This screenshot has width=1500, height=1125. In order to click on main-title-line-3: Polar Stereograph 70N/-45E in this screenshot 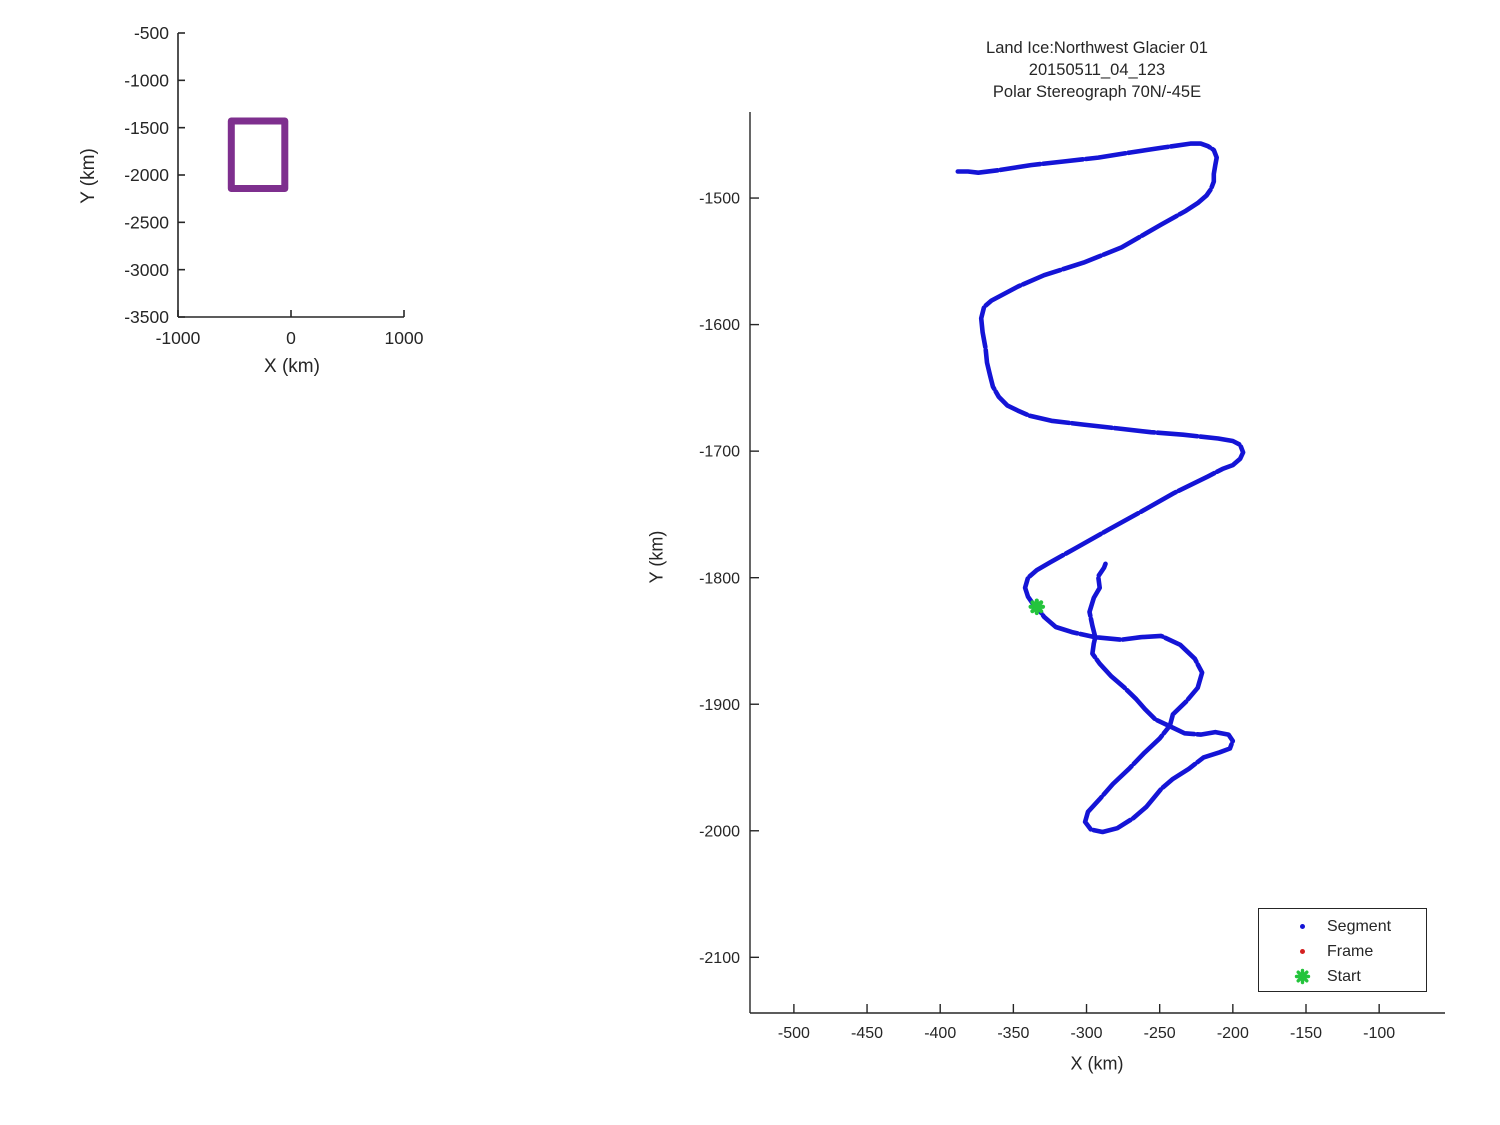, I will do `click(1097, 92)`.